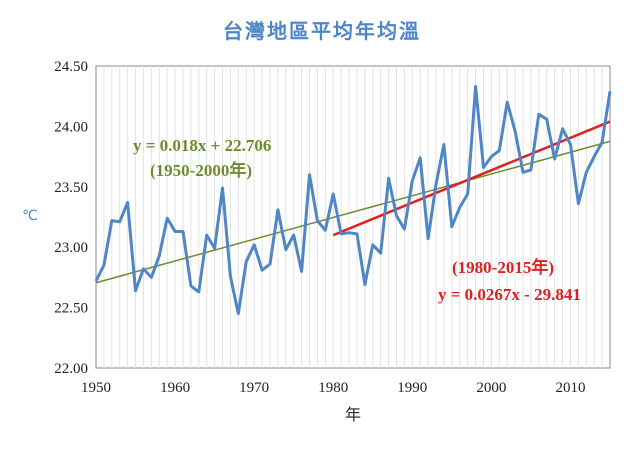 The width and height of the screenshot is (640, 452). What do you see at coordinates (322, 31) in the screenshot?
I see `chart-title: 台灣地區平均年均溫` at bounding box center [322, 31].